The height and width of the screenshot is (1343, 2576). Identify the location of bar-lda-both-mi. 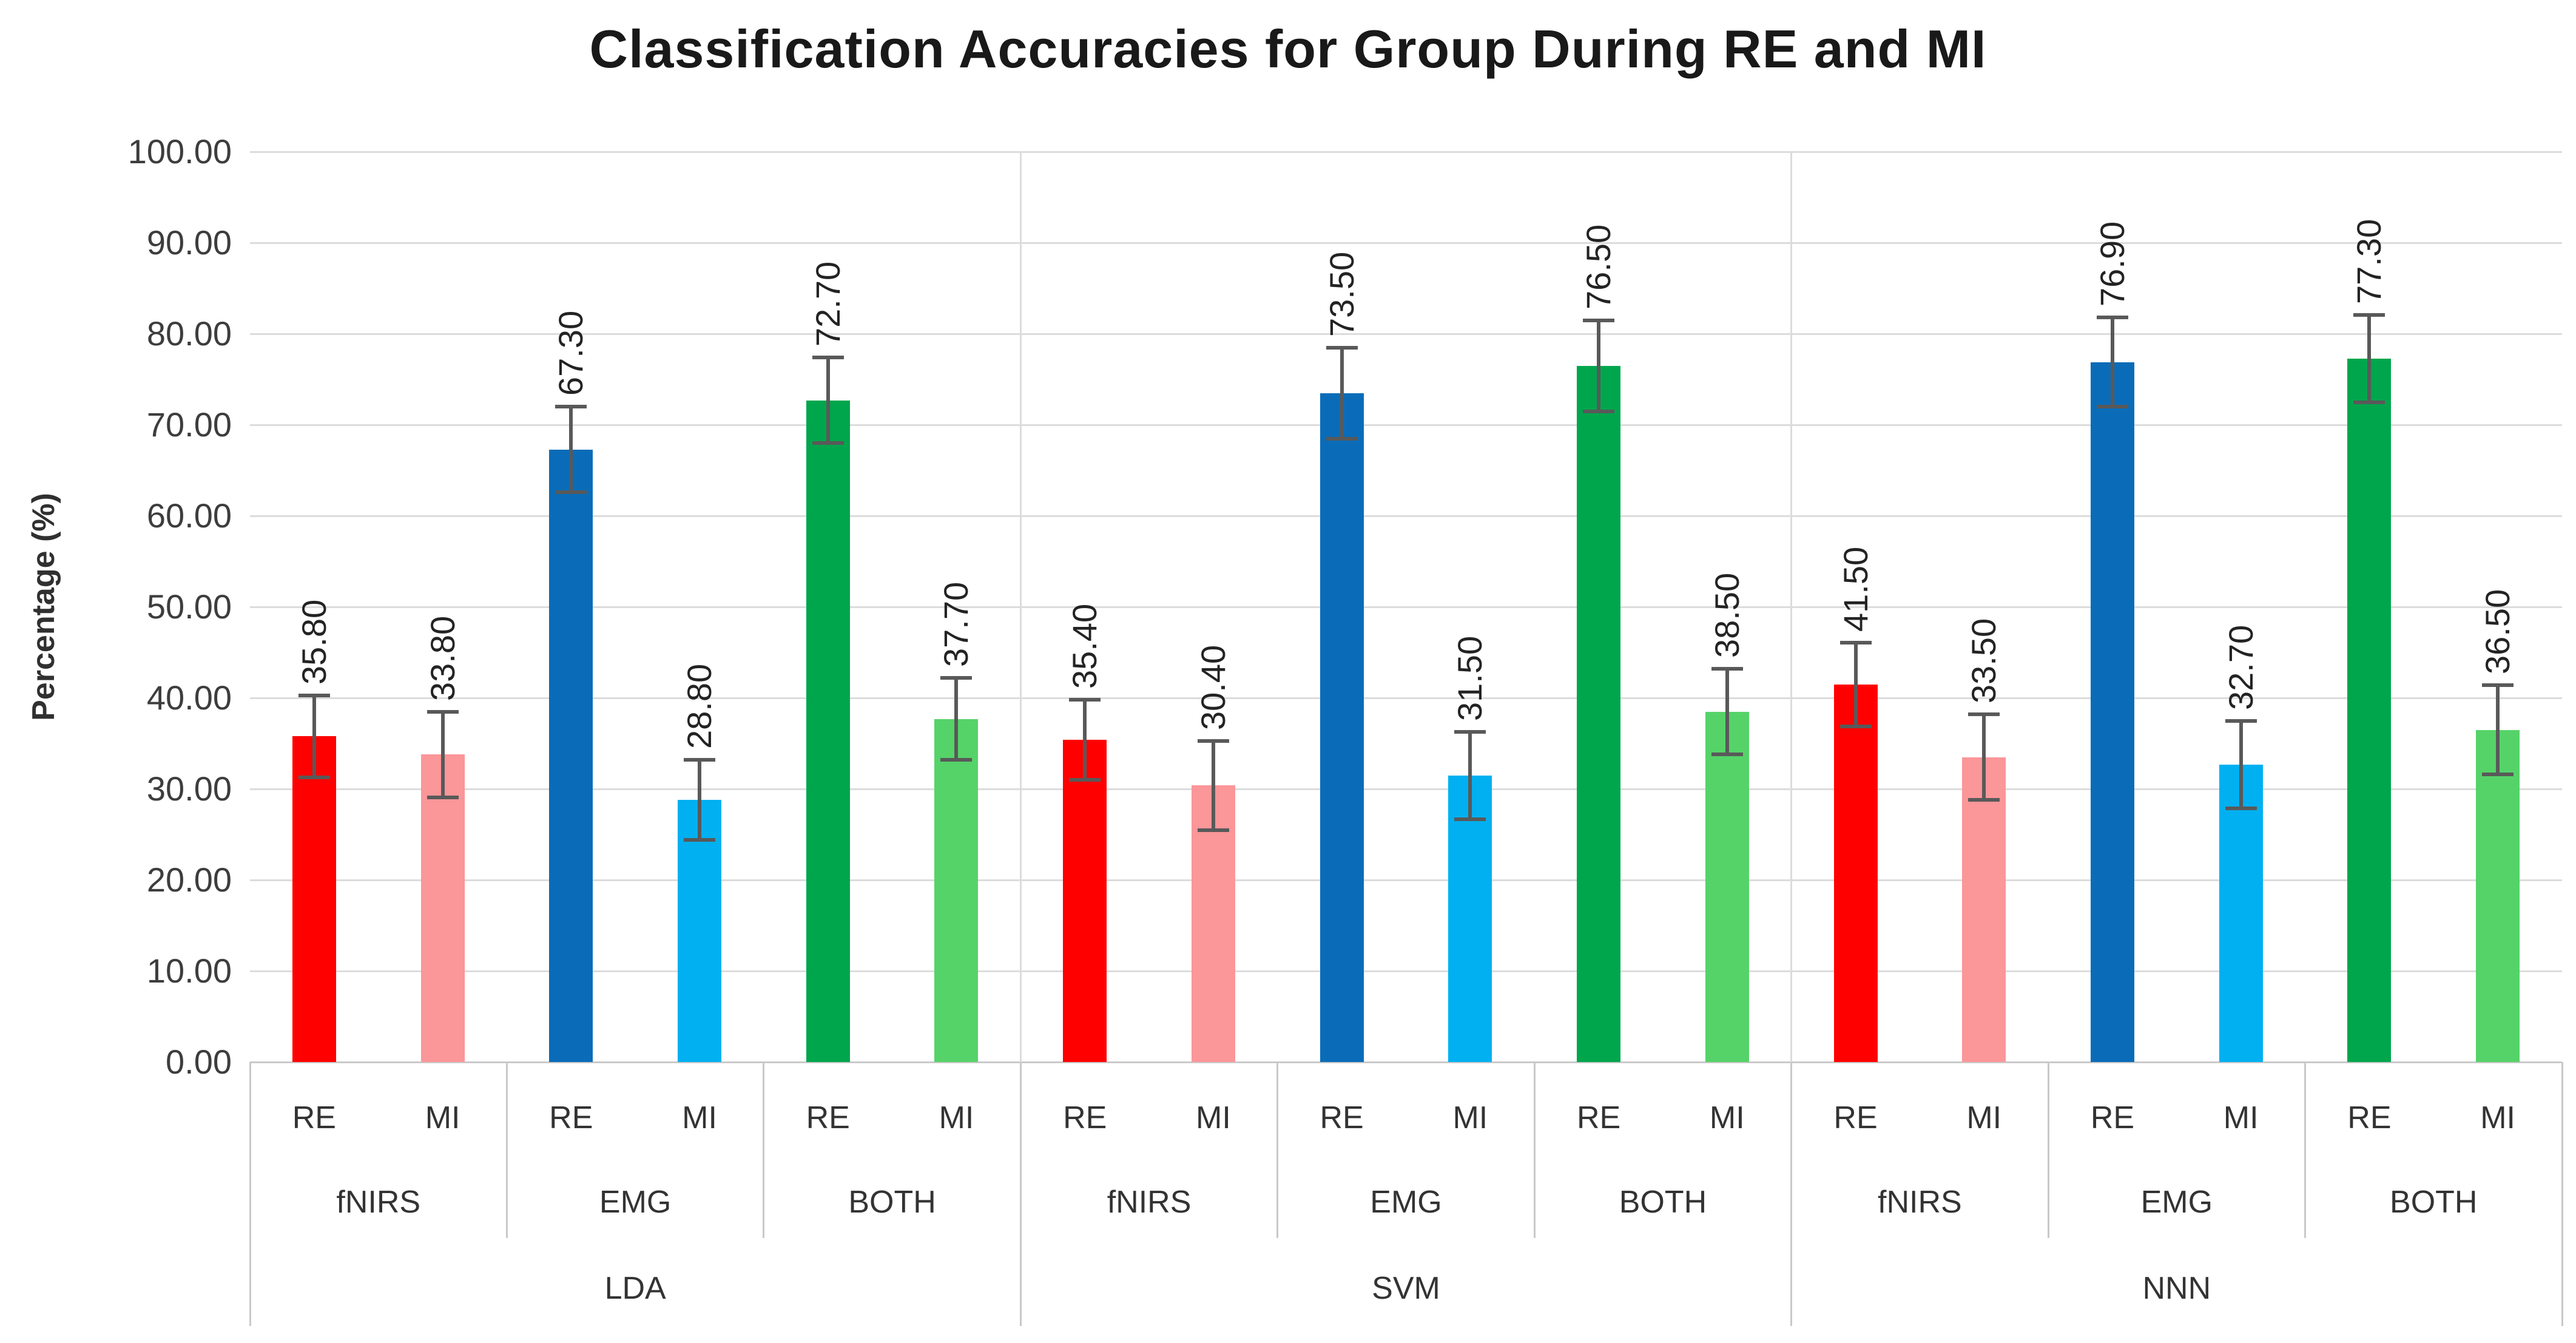
(957, 890).